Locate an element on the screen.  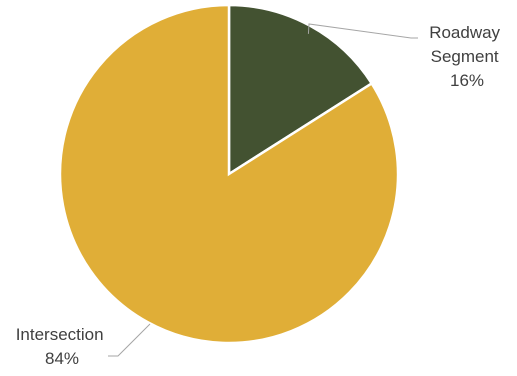
data-label-roadway-segment-value: 16% is located at coordinates (467, 80).